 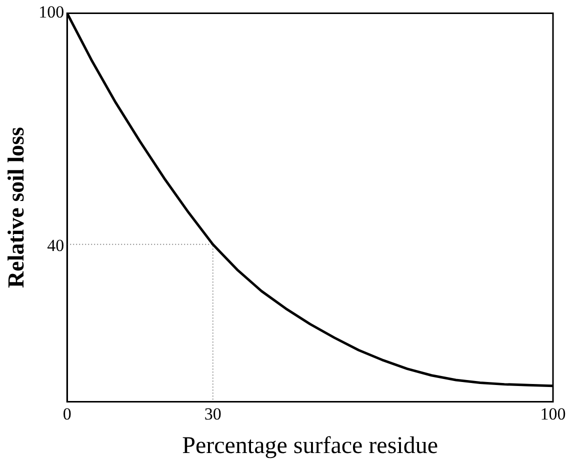 What do you see at coordinates (310, 445) in the screenshot?
I see `x-axis-title: Percentage surface residue` at bounding box center [310, 445].